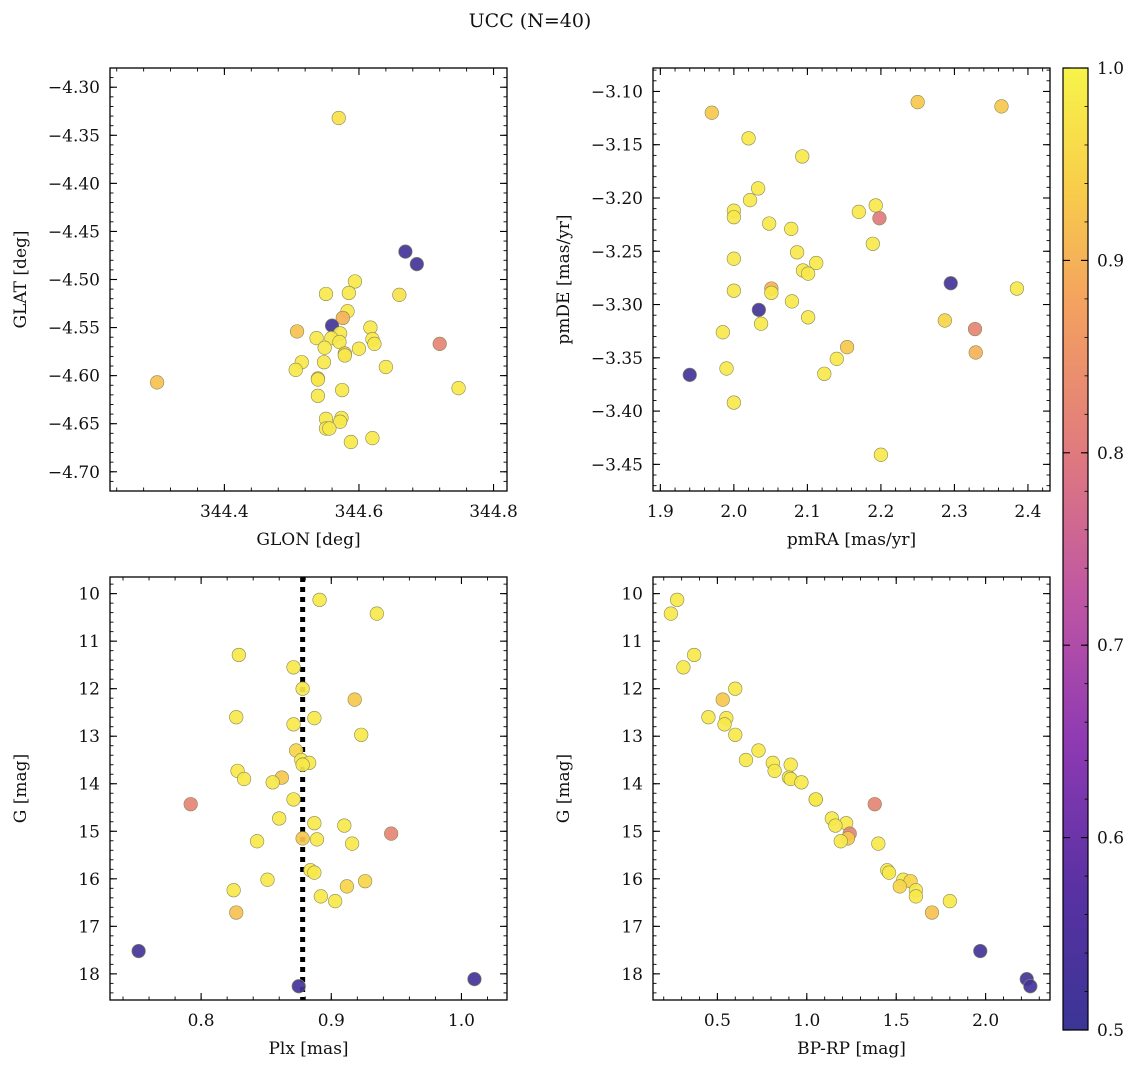  I want to click on y-axis-label: G [mag], so click(21, 788).